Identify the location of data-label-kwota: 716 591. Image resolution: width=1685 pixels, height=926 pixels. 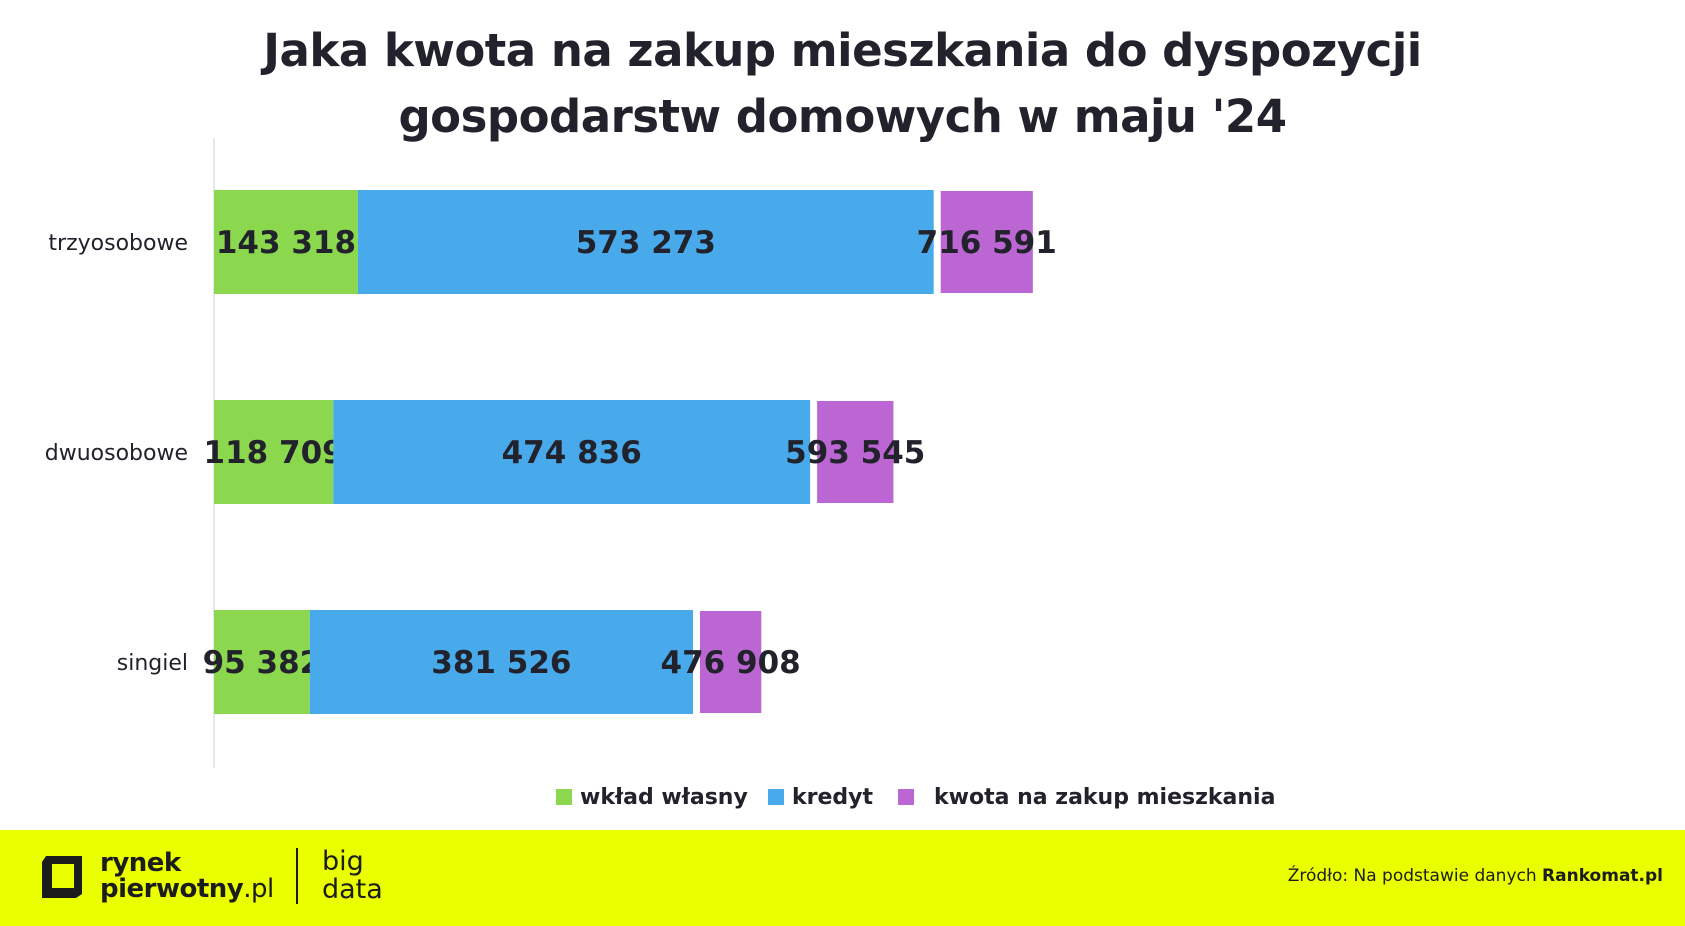
(987, 243).